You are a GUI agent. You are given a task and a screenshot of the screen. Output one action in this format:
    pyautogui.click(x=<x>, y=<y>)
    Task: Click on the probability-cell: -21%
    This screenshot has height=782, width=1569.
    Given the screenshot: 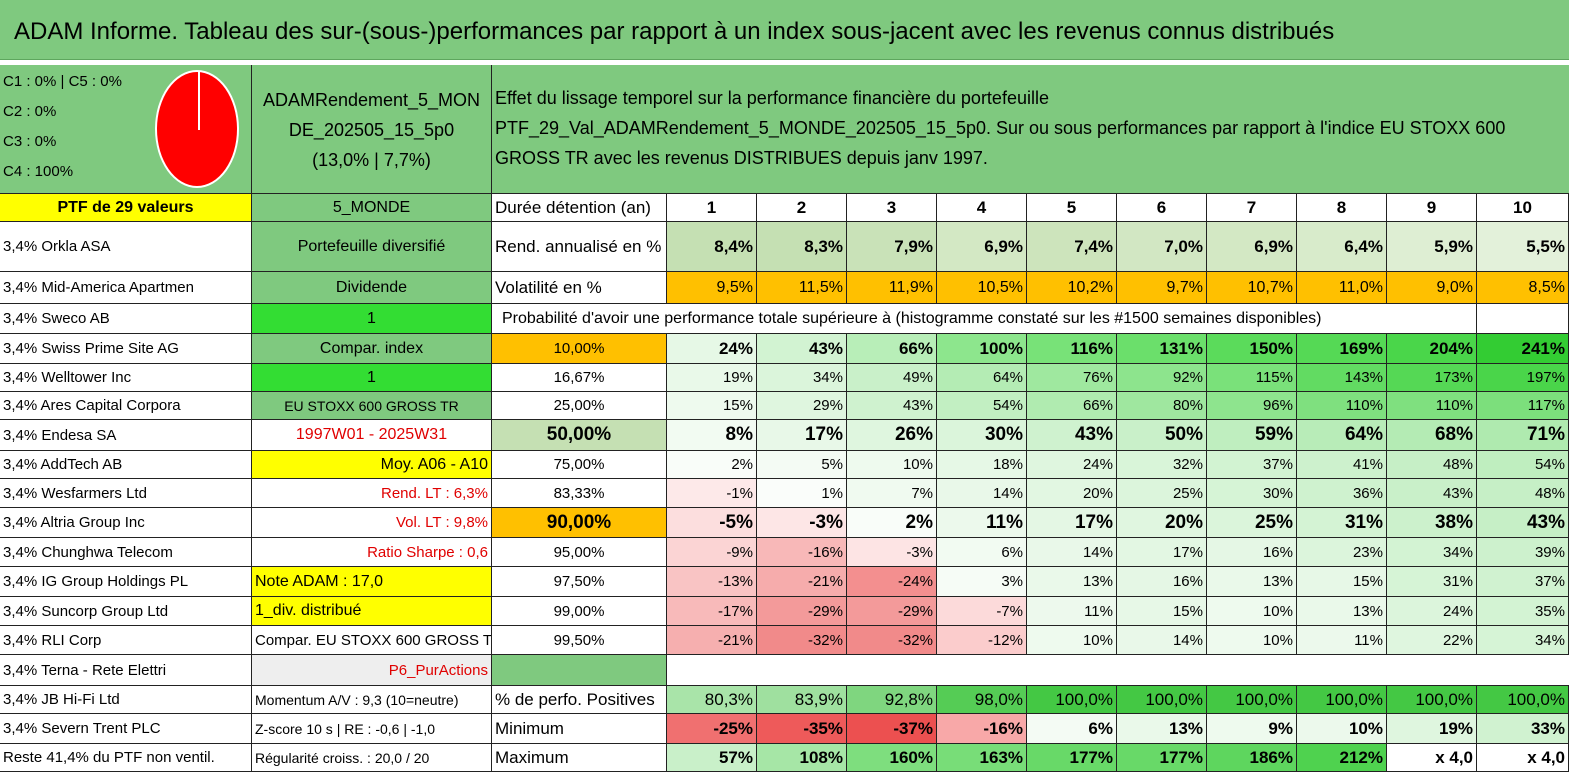 What is the action you would take?
    pyautogui.click(x=802, y=582)
    